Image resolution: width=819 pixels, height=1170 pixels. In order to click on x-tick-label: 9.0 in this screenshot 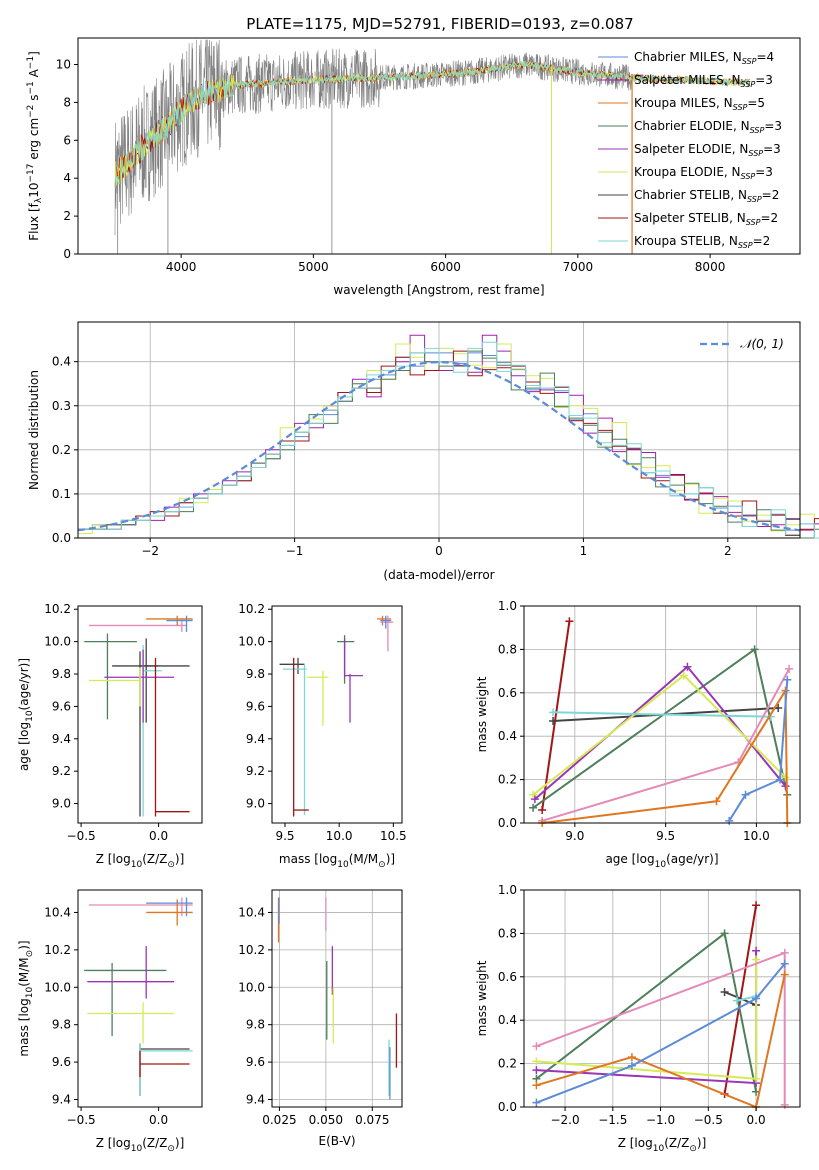, I will do `click(574, 836)`.